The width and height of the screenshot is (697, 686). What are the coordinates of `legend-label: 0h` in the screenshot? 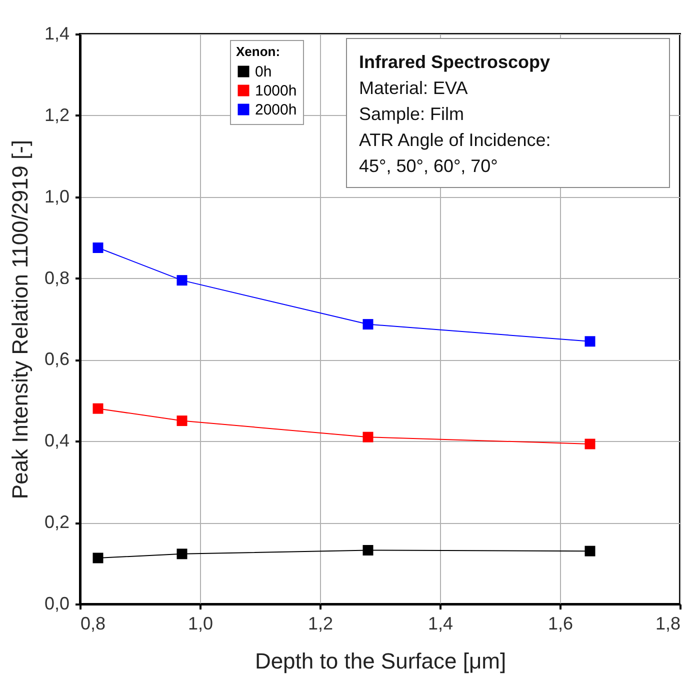 It's located at (263, 72).